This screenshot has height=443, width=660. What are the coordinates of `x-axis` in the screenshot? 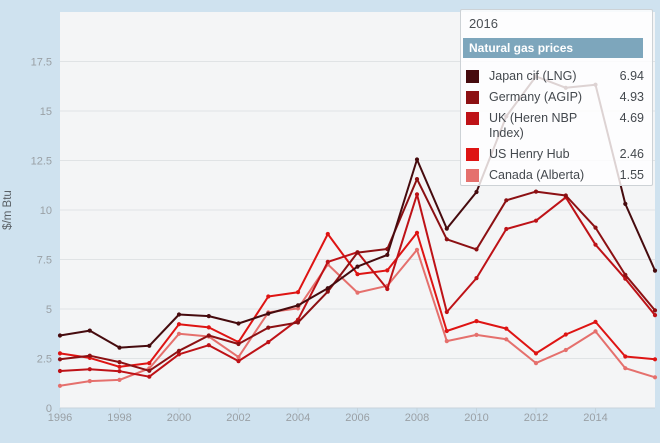 It's located at (357, 410).